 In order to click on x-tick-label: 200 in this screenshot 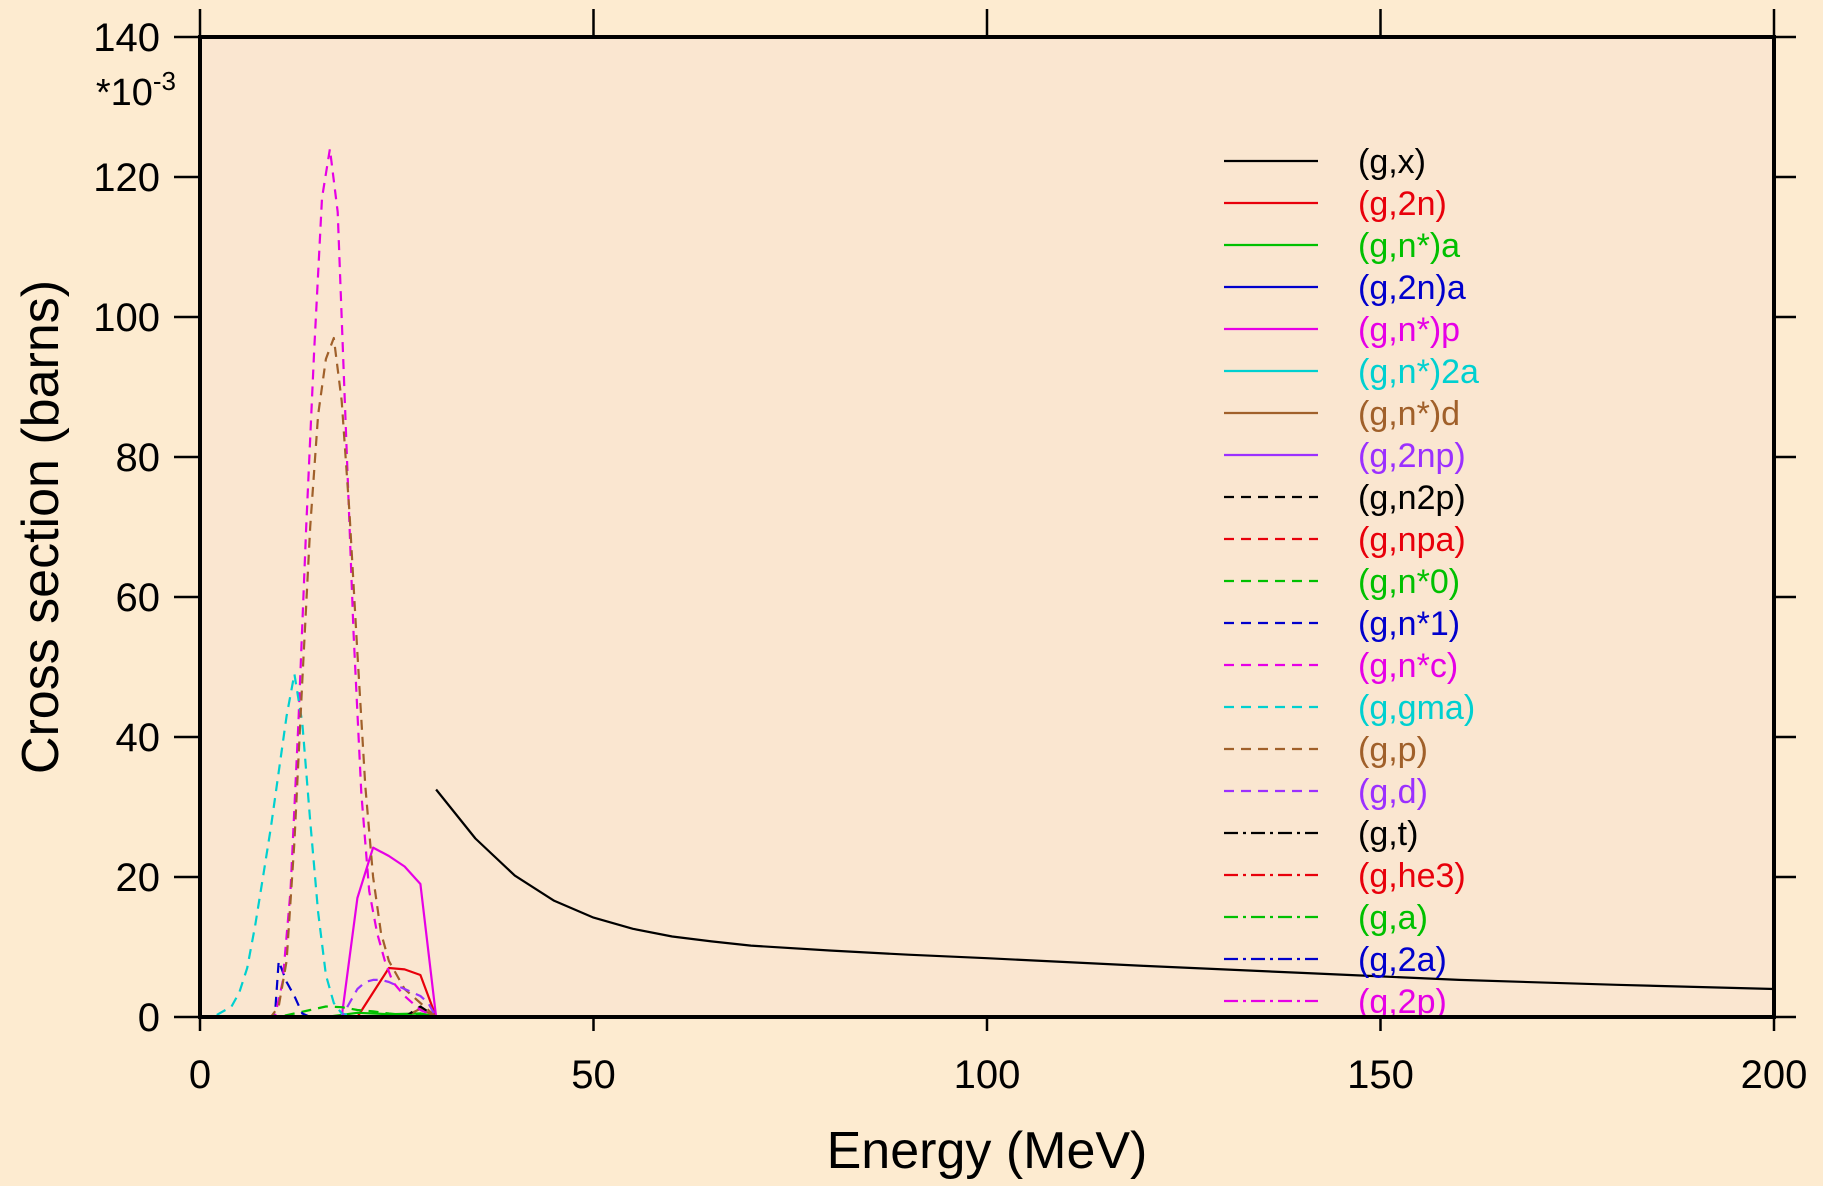, I will do `click(1774, 1075)`.